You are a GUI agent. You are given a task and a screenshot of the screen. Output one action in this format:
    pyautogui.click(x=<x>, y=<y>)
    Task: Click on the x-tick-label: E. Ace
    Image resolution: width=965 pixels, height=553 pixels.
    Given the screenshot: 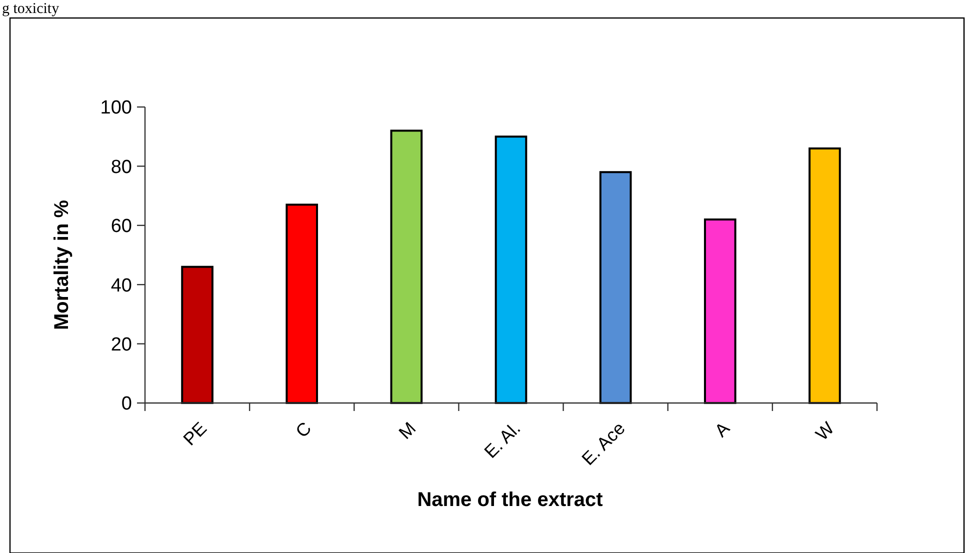 What is the action you would take?
    pyautogui.click(x=603, y=444)
    